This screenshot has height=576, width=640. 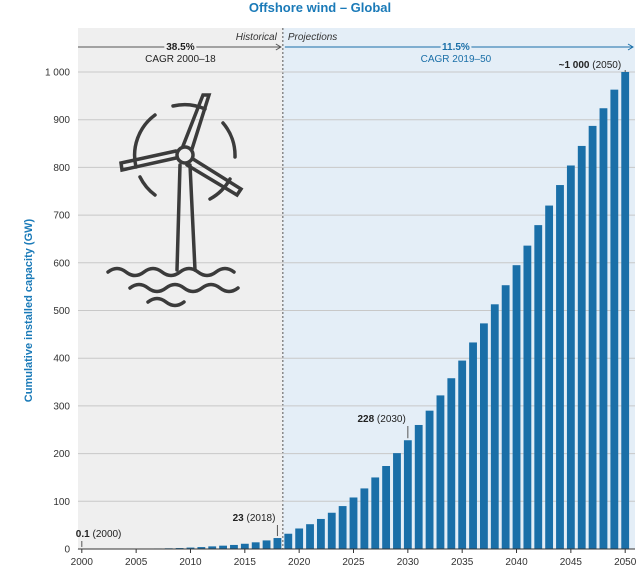 I want to click on x-tick-label: 2040, so click(x=516, y=562).